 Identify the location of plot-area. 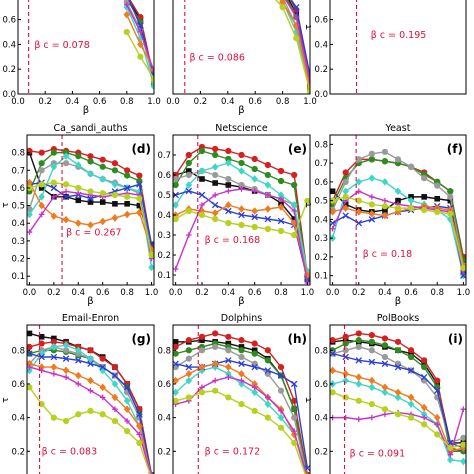
(241, 399).